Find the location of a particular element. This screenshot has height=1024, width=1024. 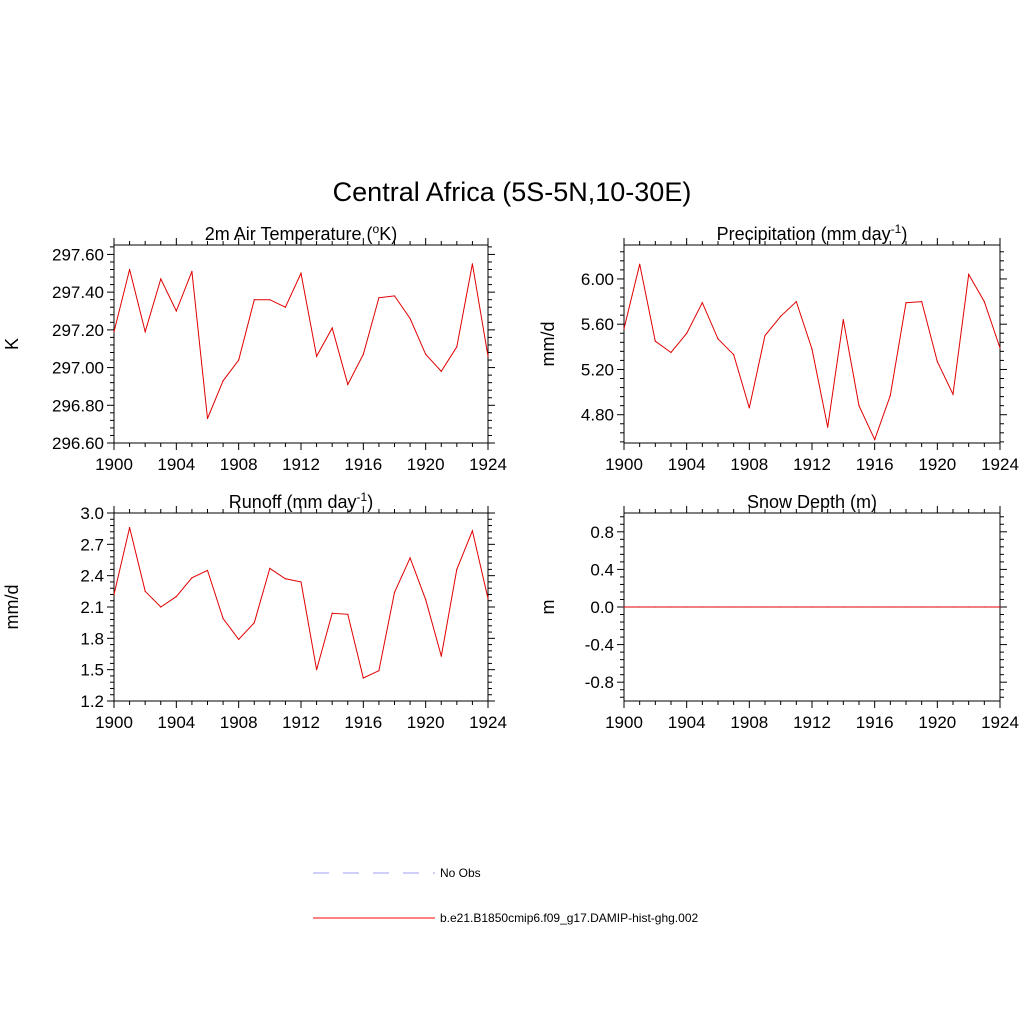

y-tick-label: 6.00 is located at coordinates (597, 279).